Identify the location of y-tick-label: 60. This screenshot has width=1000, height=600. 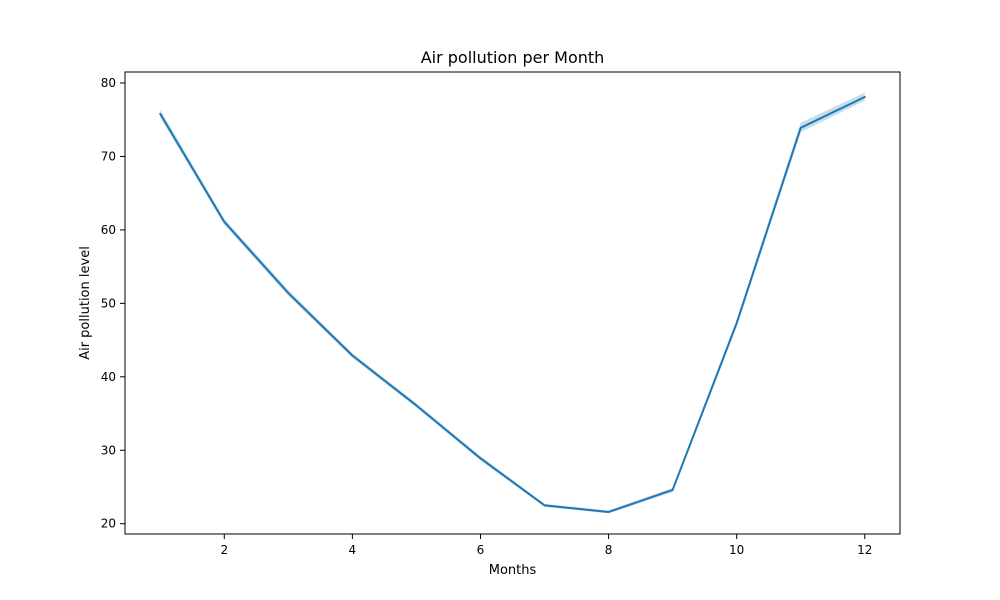
(108, 230).